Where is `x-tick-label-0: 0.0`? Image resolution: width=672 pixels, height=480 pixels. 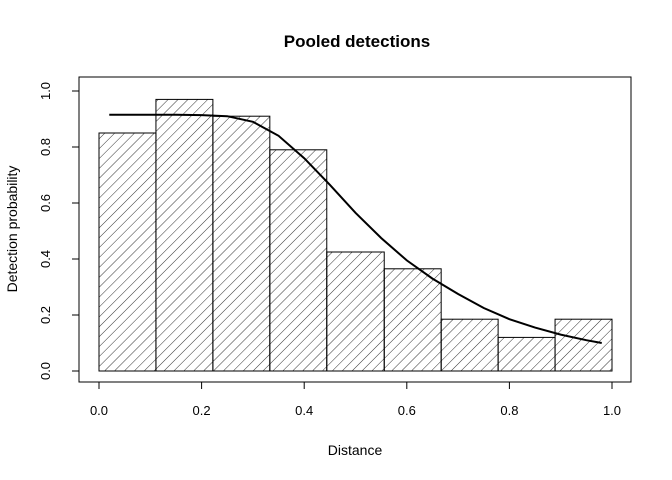
x-tick-label-0: 0.0 is located at coordinates (99, 410).